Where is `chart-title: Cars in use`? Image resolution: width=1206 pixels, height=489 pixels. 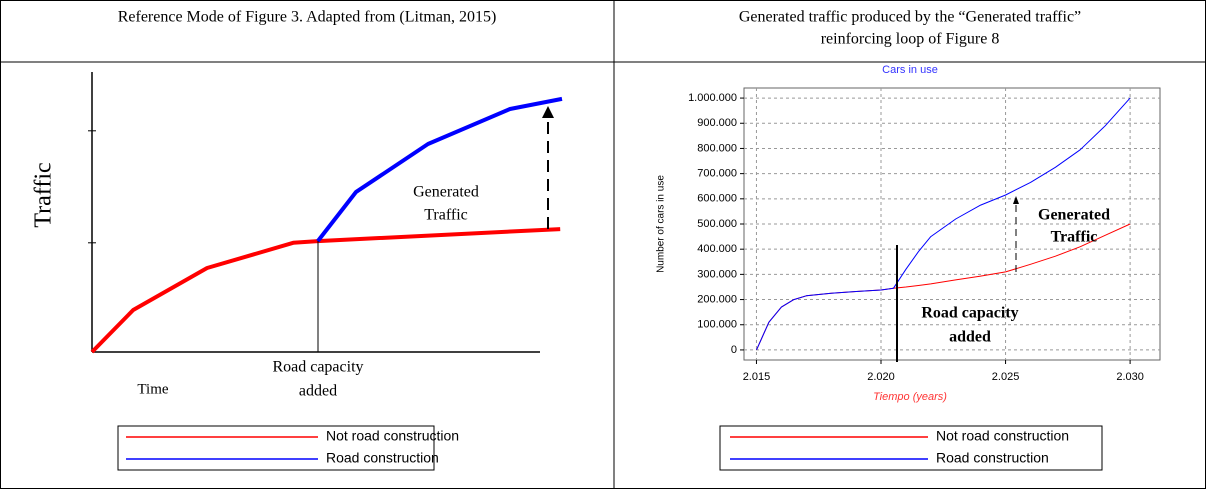 chart-title: Cars in use is located at coordinates (910, 70).